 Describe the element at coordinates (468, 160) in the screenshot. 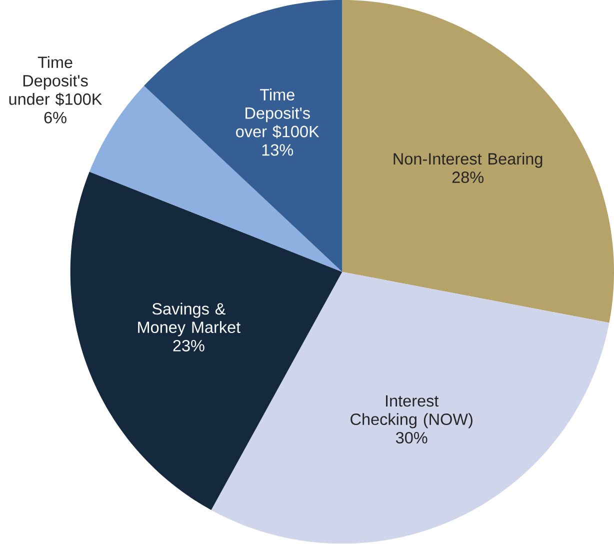

I see `slice-label: Non-Interest Bearing` at that location.